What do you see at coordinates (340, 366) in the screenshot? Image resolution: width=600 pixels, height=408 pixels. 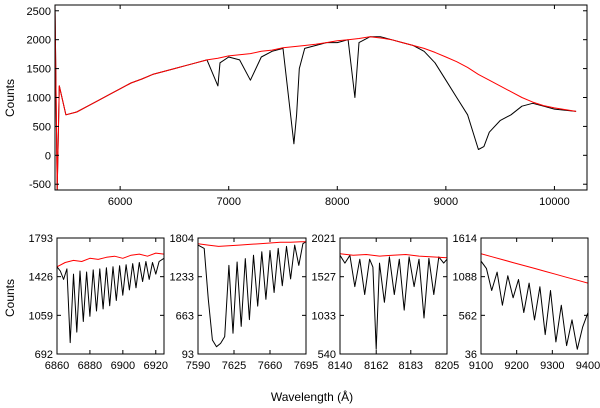 I see `x-tick-label-zoom-3: 8140` at bounding box center [340, 366].